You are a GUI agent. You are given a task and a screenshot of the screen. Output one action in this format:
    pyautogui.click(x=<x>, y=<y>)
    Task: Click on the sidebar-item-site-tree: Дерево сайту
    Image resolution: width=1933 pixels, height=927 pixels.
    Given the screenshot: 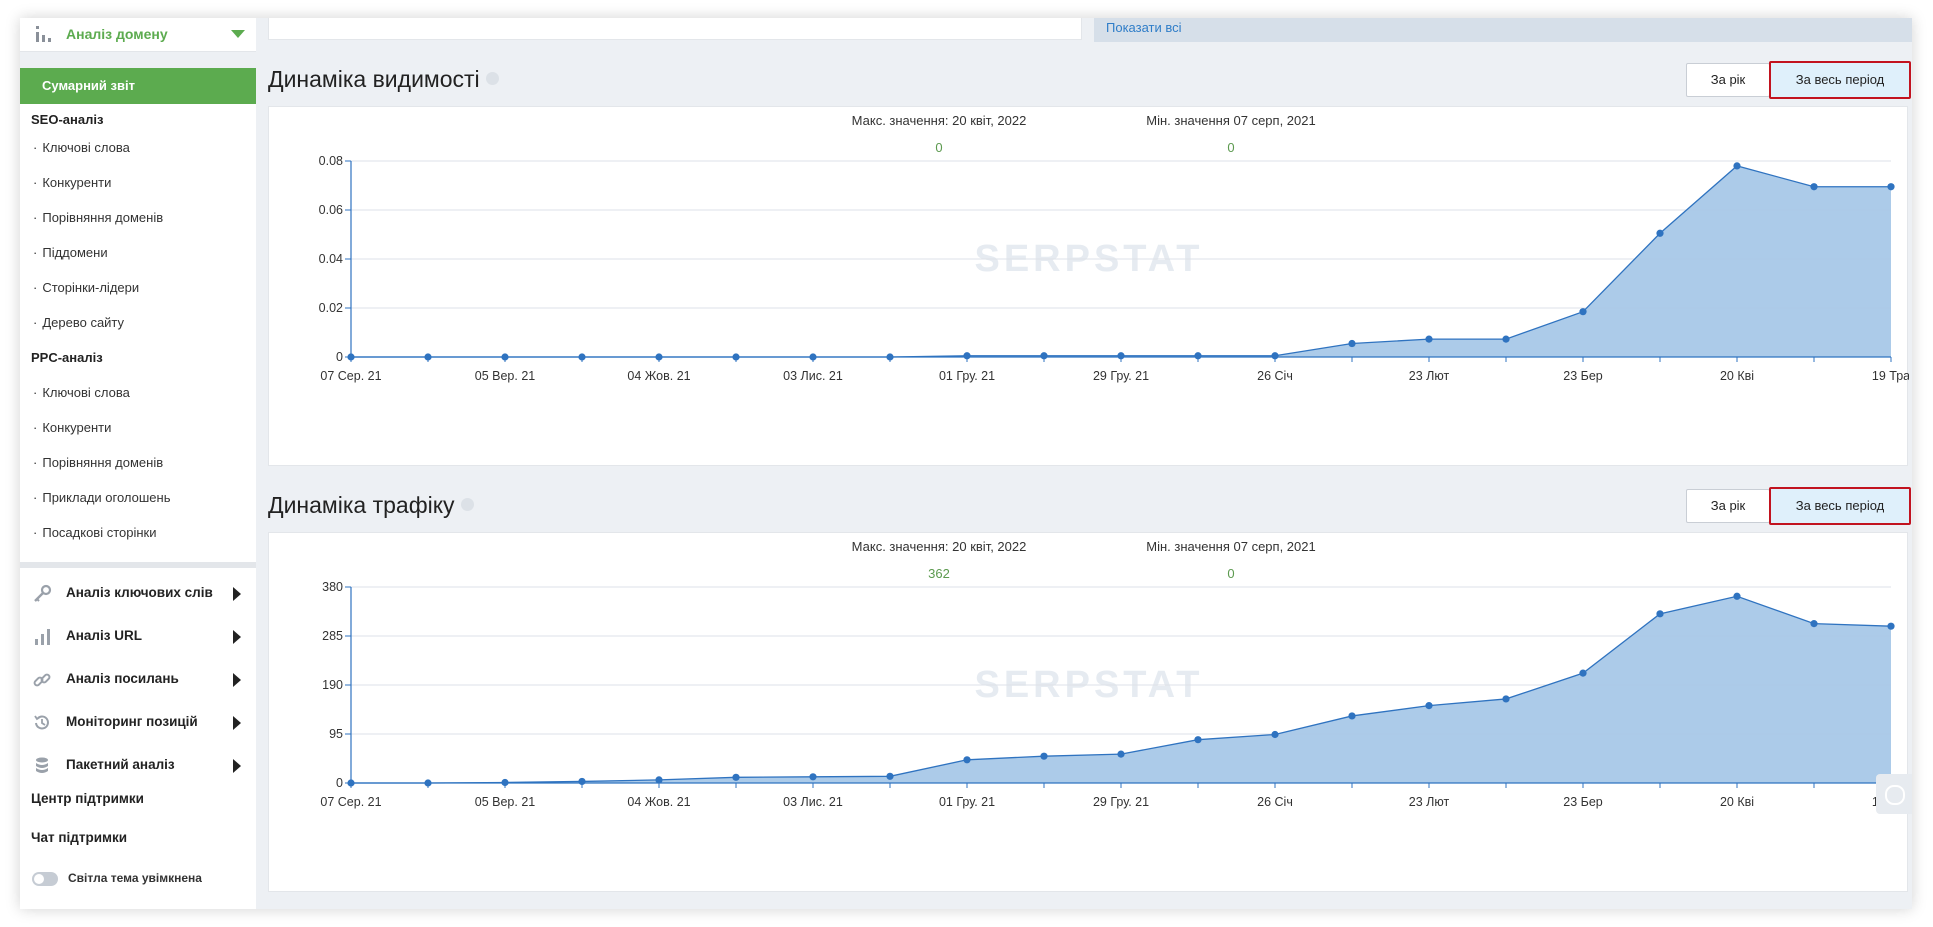 What is the action you would take?
    pyautogui.click(x=78, y=322)
    